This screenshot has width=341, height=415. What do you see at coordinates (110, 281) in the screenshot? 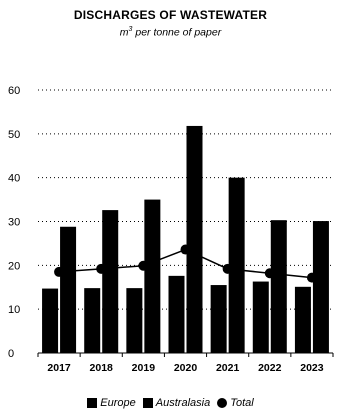
I see `bar-australasia-2018` at bounding box center [110, 281].